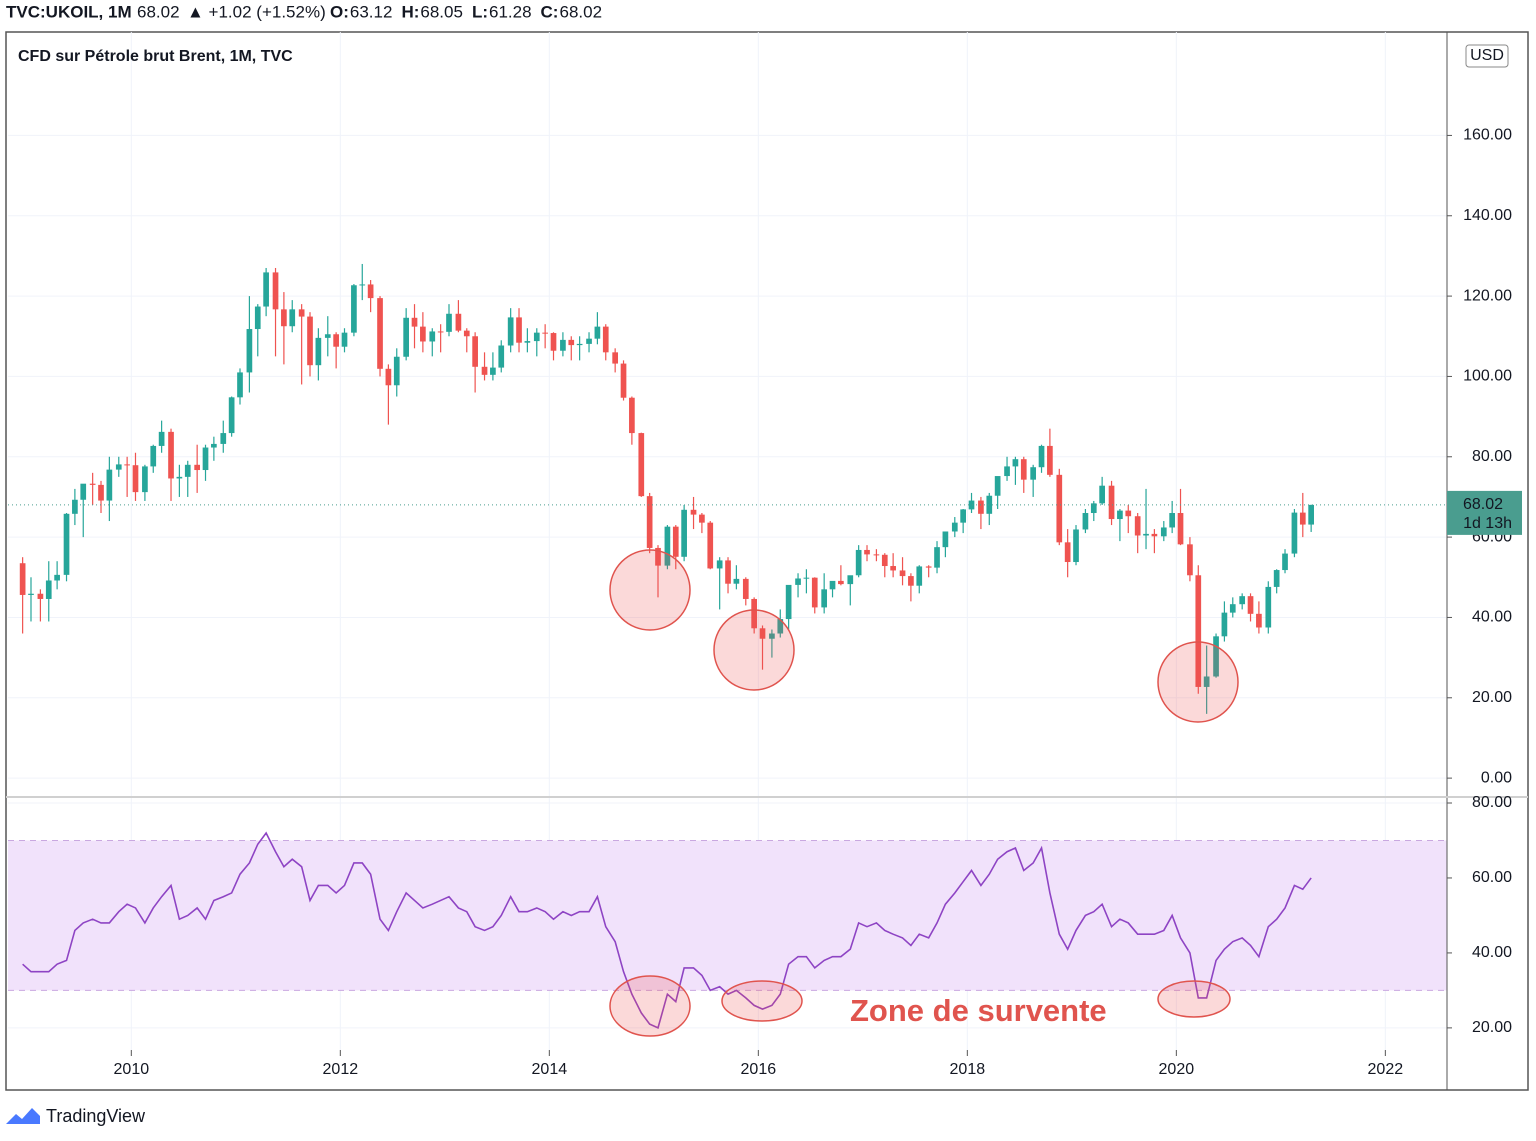 Image resolution: width=1536 pixels, height=1141 pixels. Describe the element at coordinates (410, 11) in the screenshot. I see `ohlc-key: H:` at that location.